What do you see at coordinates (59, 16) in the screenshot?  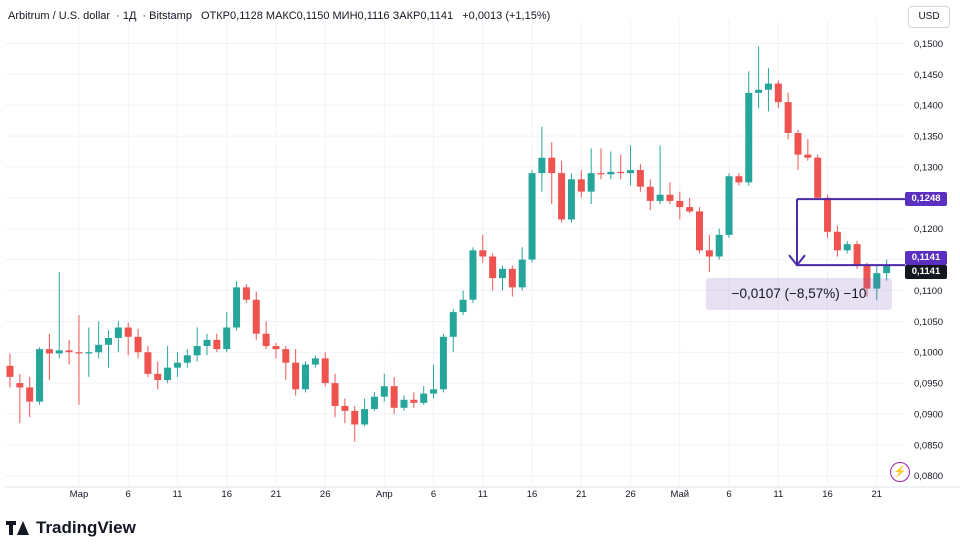 I see `symbol-name: Arbitrum / U.S. dollar` at bounding box center [59, 16].